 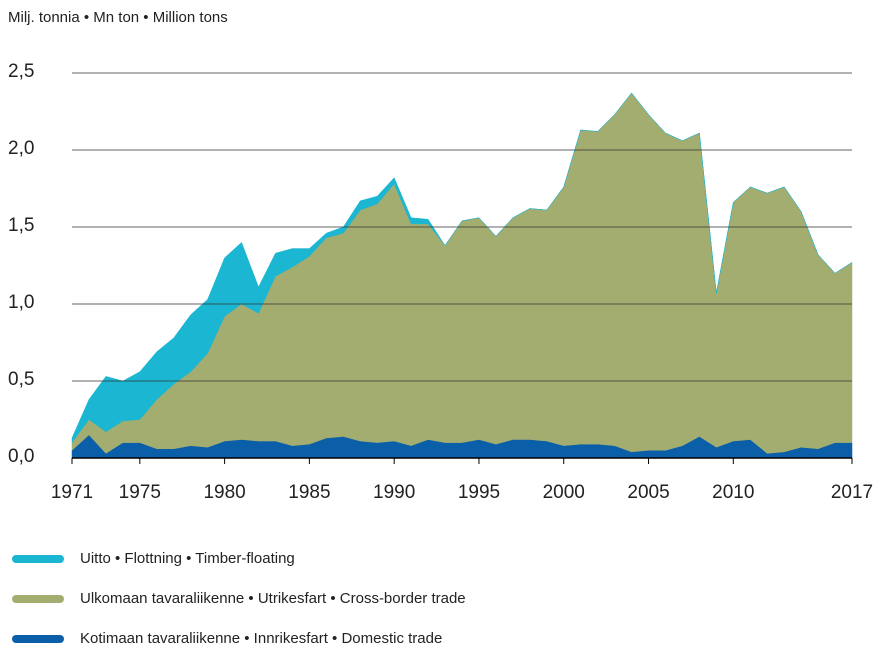 I want to click on y-tick-label: 2,0, so click(x=21, y=148).